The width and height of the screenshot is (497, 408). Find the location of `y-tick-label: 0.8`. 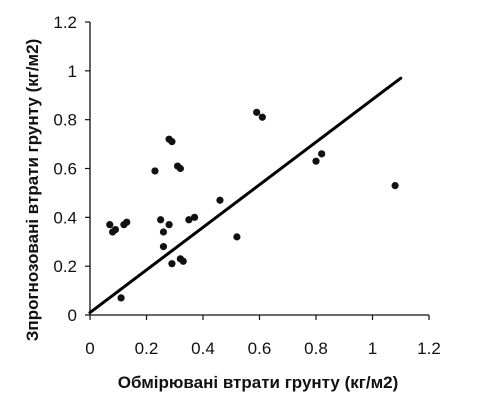

y-tick-label: 0.8 is located at coordinates (65, 120).